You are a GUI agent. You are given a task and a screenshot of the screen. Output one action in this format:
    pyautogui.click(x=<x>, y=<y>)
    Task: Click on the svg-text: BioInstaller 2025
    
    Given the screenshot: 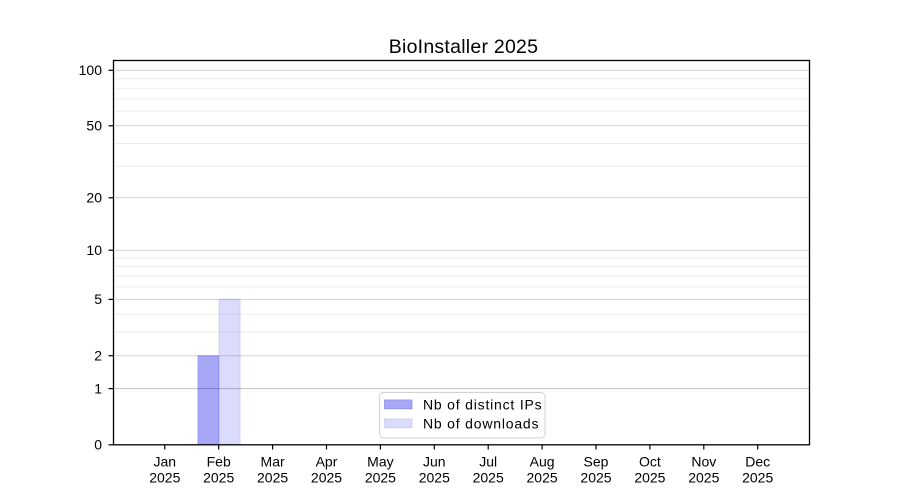 What is the action you would take?
    pyautogui.click(x=464, y=47)
    